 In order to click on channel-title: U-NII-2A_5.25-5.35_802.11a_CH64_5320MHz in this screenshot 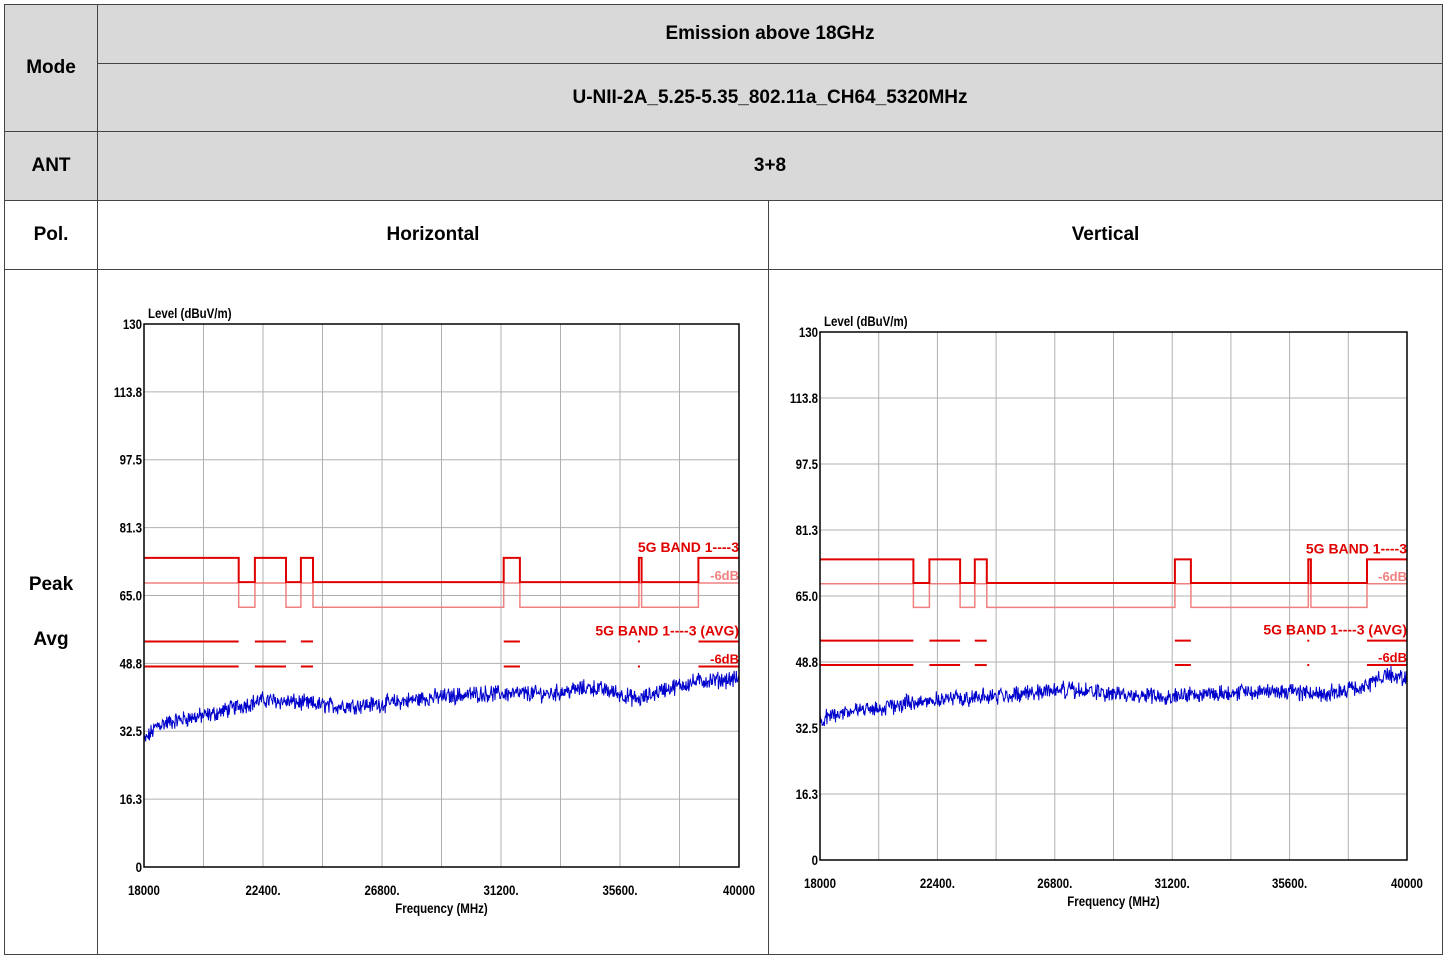, I will do `click(770, 97)`.